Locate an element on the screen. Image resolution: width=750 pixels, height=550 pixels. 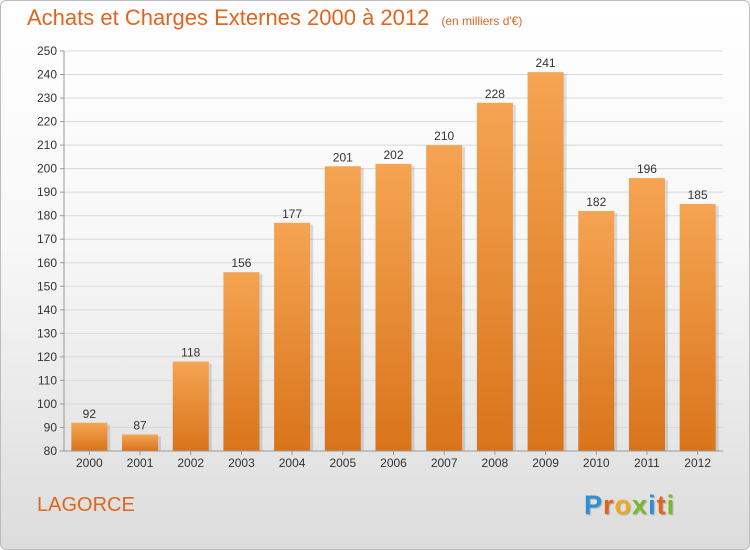
y-tick-label: 230 is located at coordinates (47, 98).